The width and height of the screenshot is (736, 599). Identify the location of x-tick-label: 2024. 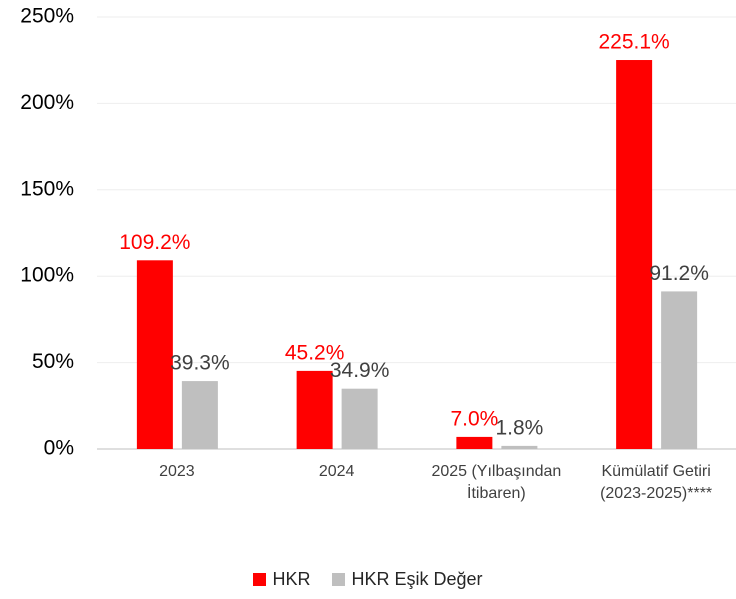
(336, 471).